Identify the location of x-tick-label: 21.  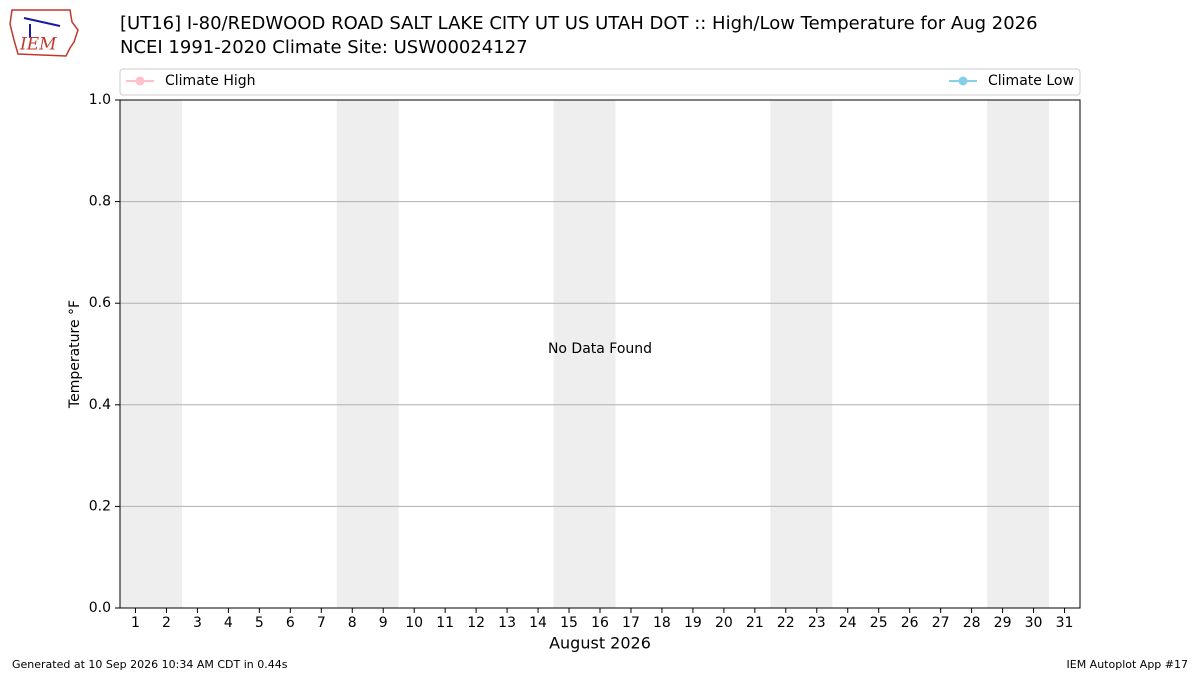
(755, 623).